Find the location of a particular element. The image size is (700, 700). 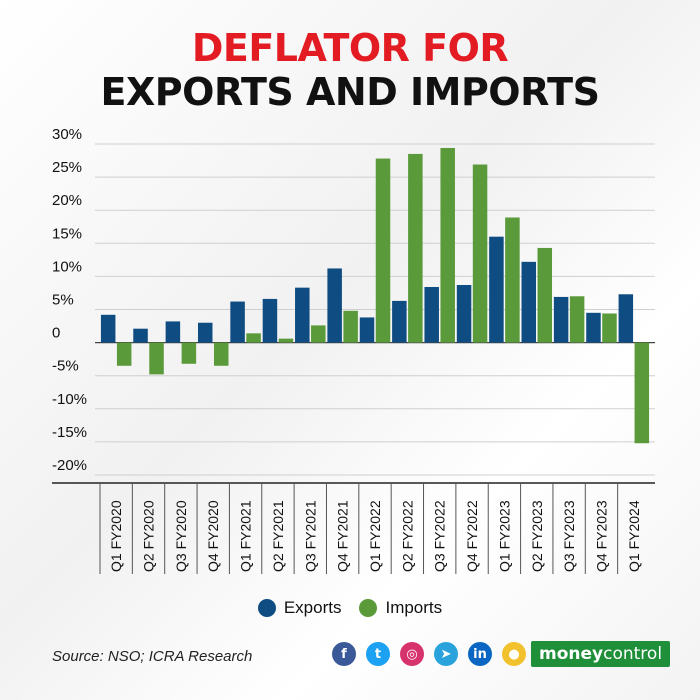

x-tick-label: Q1 FY2021 is located at coordinates (246, 536).